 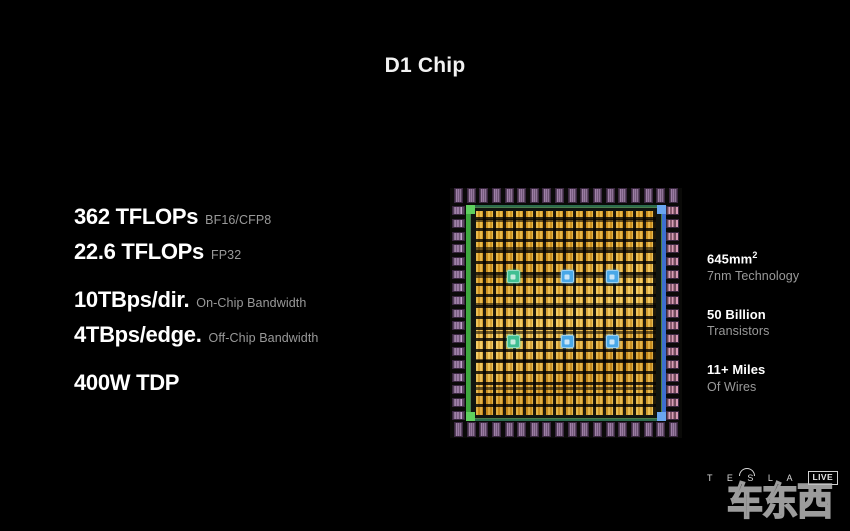 I want to click on tesla-branding: T E S L A LIVE, so click(x=773, y=476).